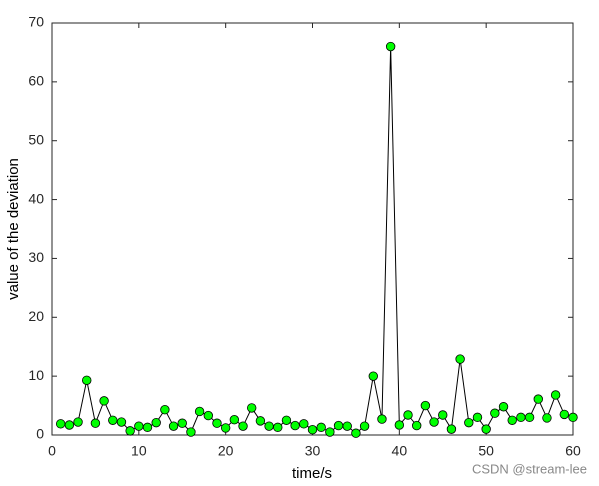 The width and height of the screenshot is (599, 486). What do you see at coordinates (139, 451) in the screenshot?
I see `x-tick-label: 10` at bounding box center [139, 451].